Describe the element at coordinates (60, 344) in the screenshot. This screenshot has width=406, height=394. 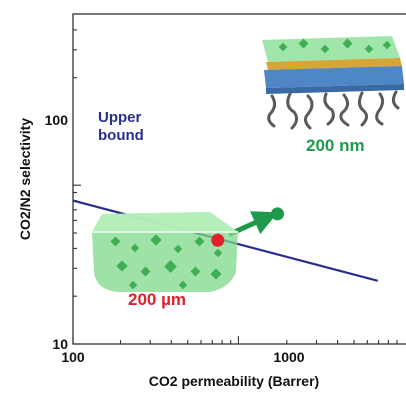
I see `y-tick-label-10: 10` at that location.